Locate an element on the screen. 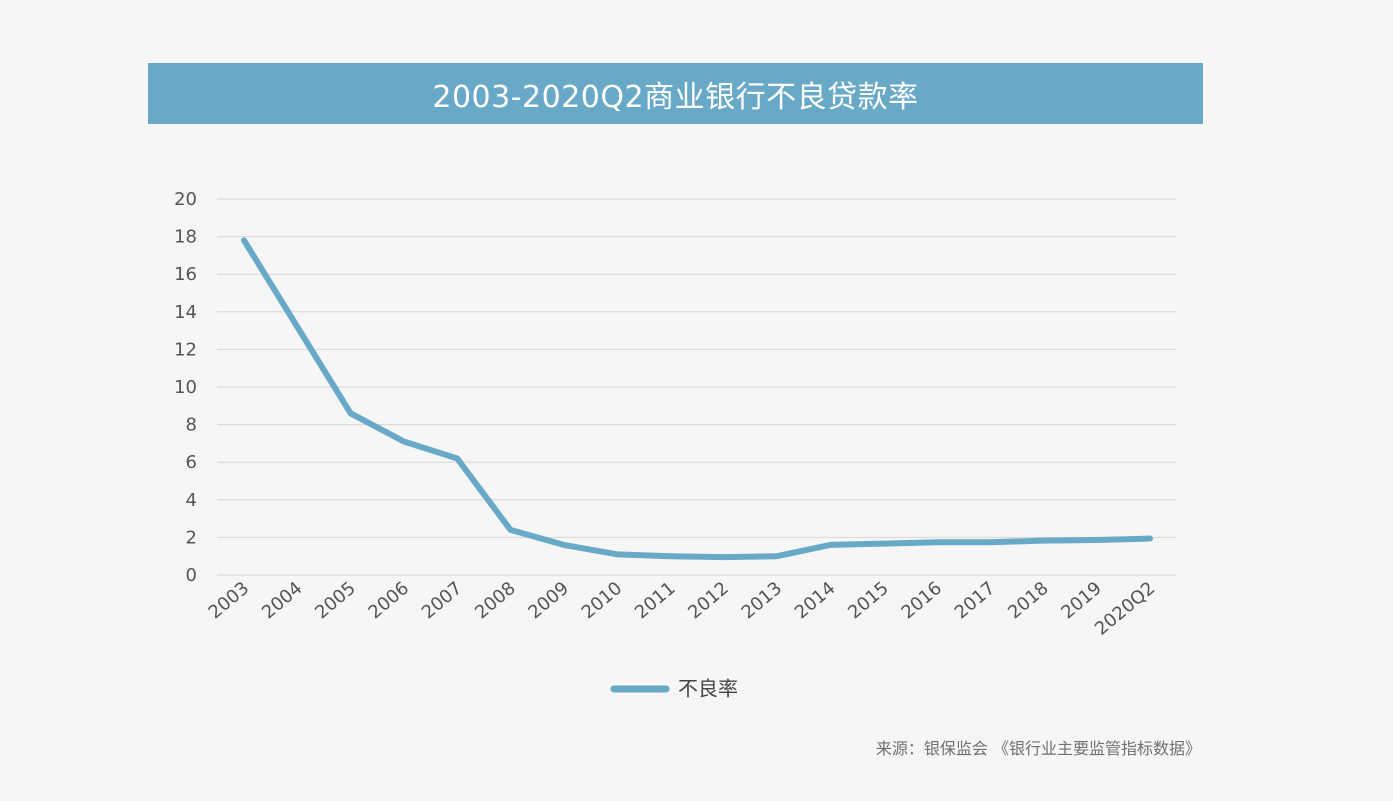 The height and width of the screenshot is (801, 1393). y-tick-label: 2 is located at coordinates (191, 537).